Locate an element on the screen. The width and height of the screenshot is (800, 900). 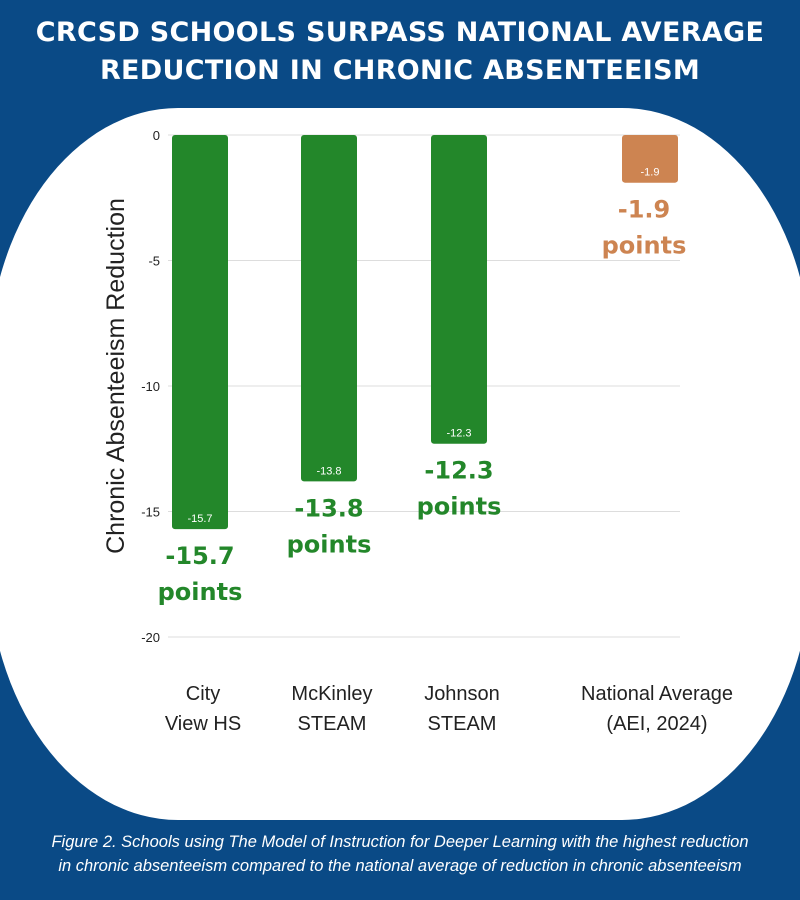
x-category-label: Johnson is located at coordinates (462, 694).